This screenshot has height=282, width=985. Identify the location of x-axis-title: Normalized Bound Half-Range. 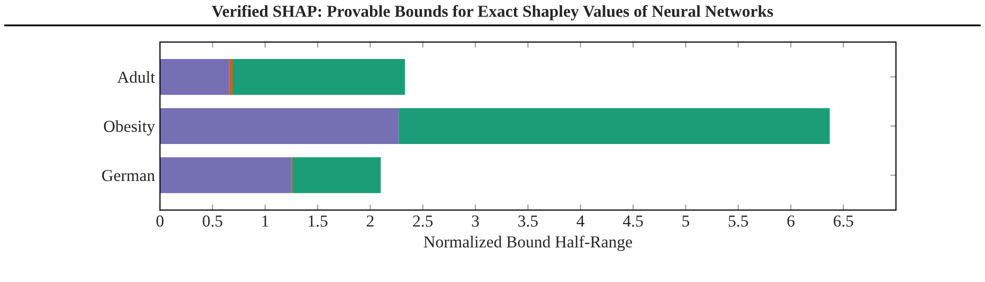
(528, 243).